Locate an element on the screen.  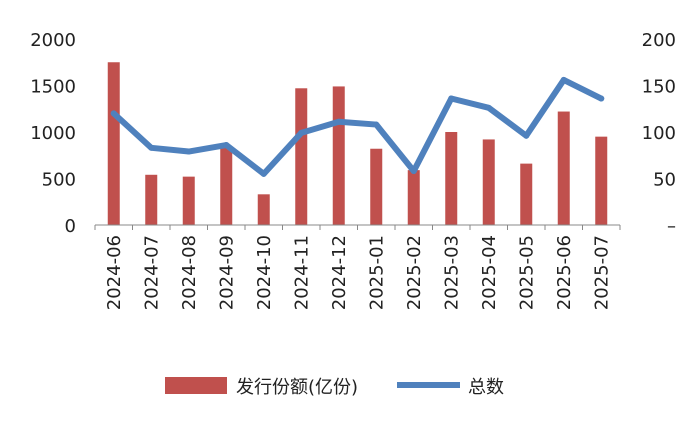
x-tick-label: 2025-05 is located at coordinates (526, 272).